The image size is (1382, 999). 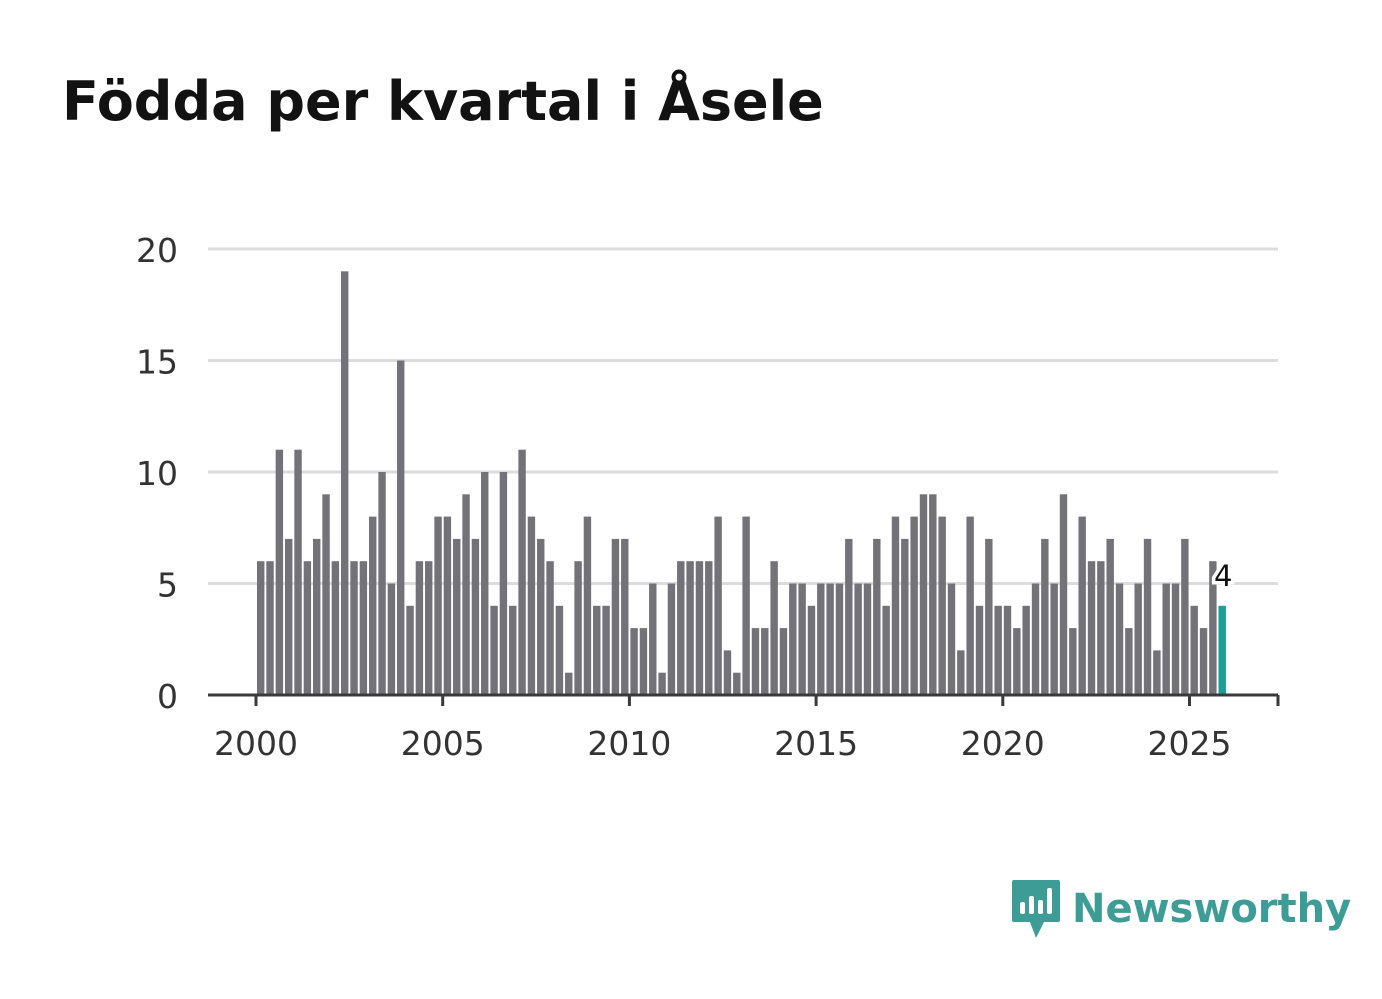 What do you see at coordinates (747, 729) in the screenshot?
I see `x-axis-ticks: 2000 2005 2010 2015 2020 2025` at bounding box center [747, 729].